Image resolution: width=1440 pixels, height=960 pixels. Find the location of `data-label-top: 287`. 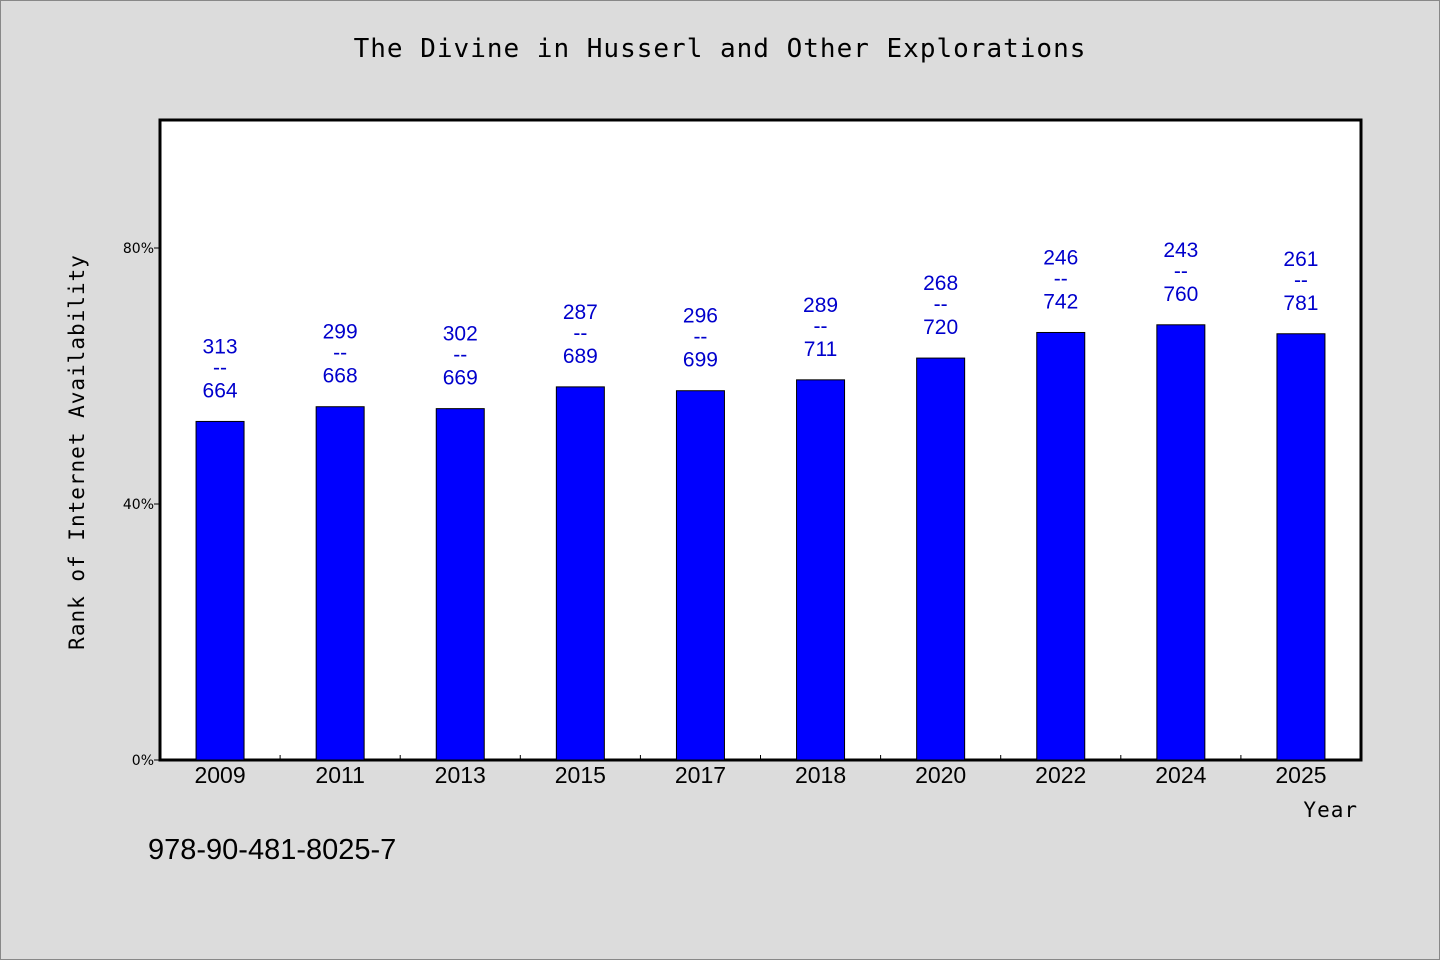

data-label-top: 287 is located at coordinates (580, 312).